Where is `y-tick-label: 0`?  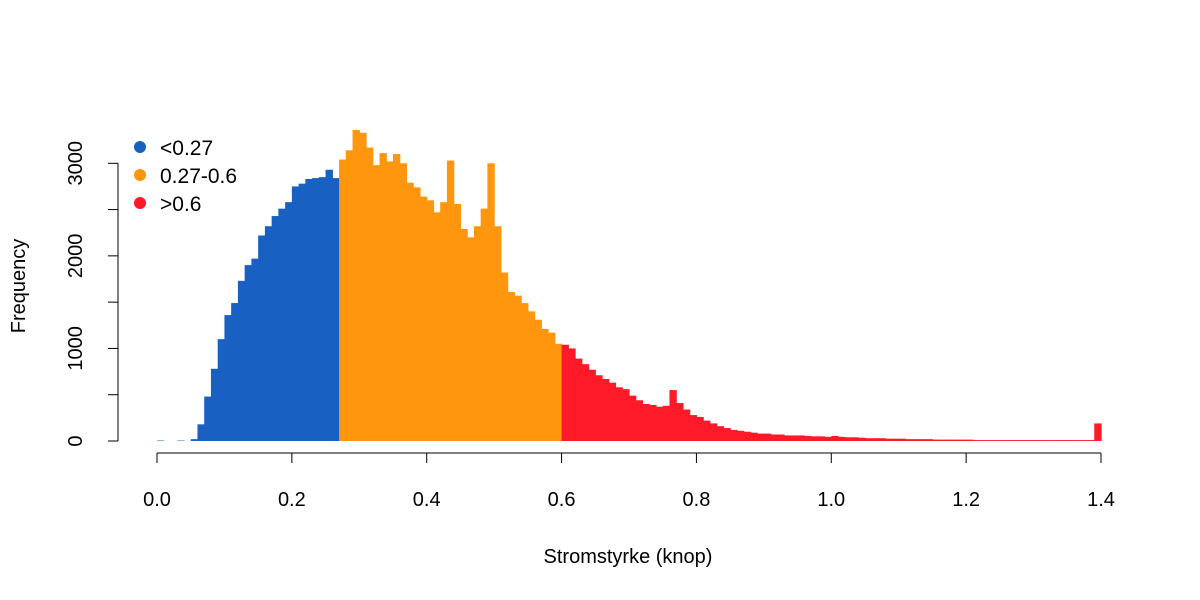 y-tick-label: 0 is located at coordinates (76, 440).